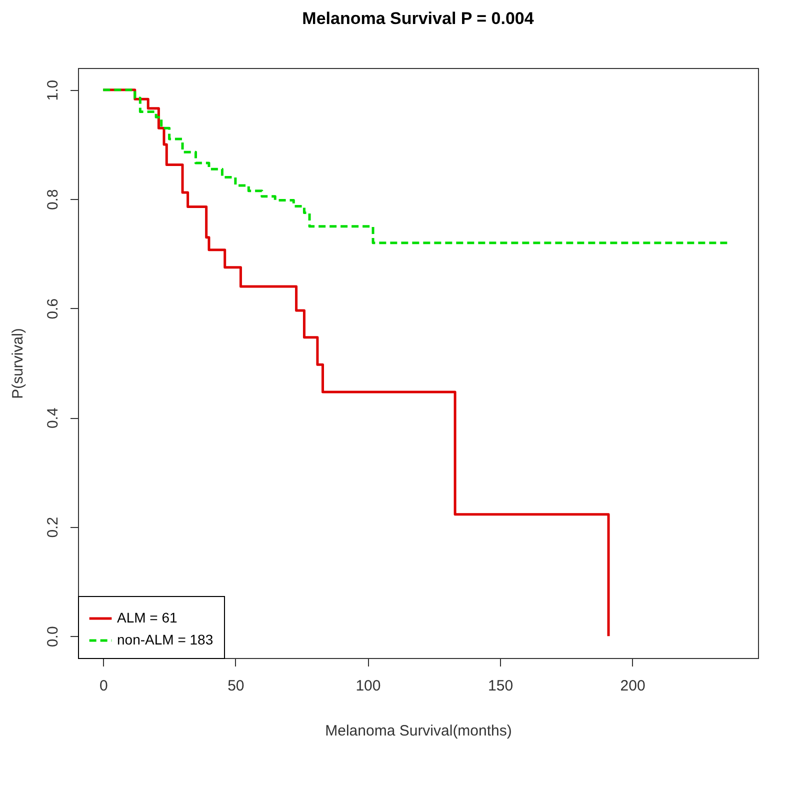  What do you see at coordinates (418, 18) in the screenshot?
I see `chart-title: Melanoma Survival P = 0.004` at bounding box center [418, 18].